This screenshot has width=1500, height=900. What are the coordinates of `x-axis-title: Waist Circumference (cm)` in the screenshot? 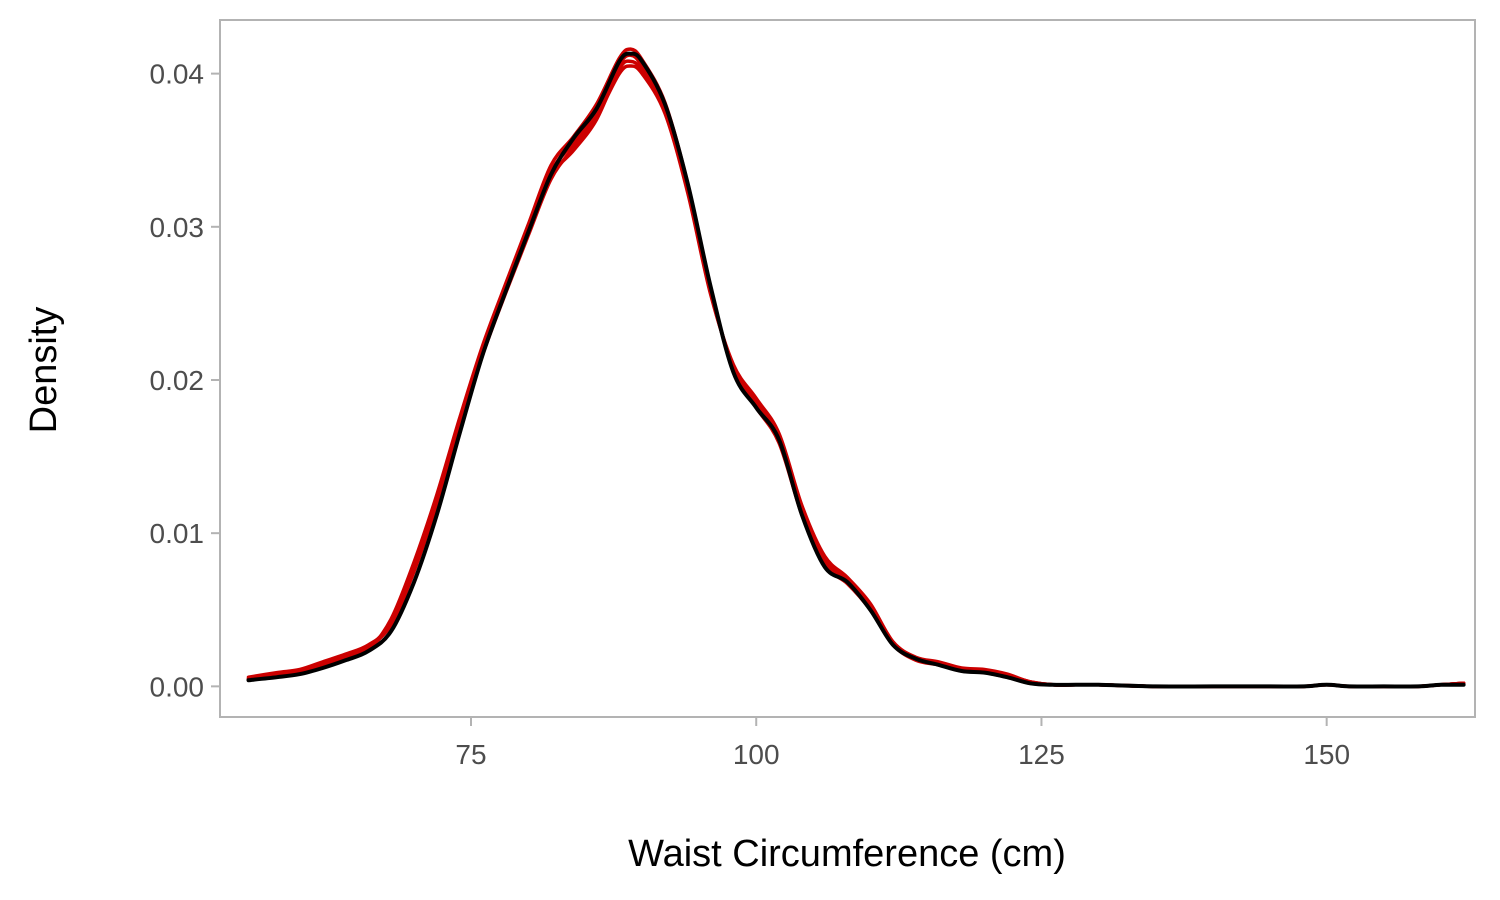 It's located at (847, 854).